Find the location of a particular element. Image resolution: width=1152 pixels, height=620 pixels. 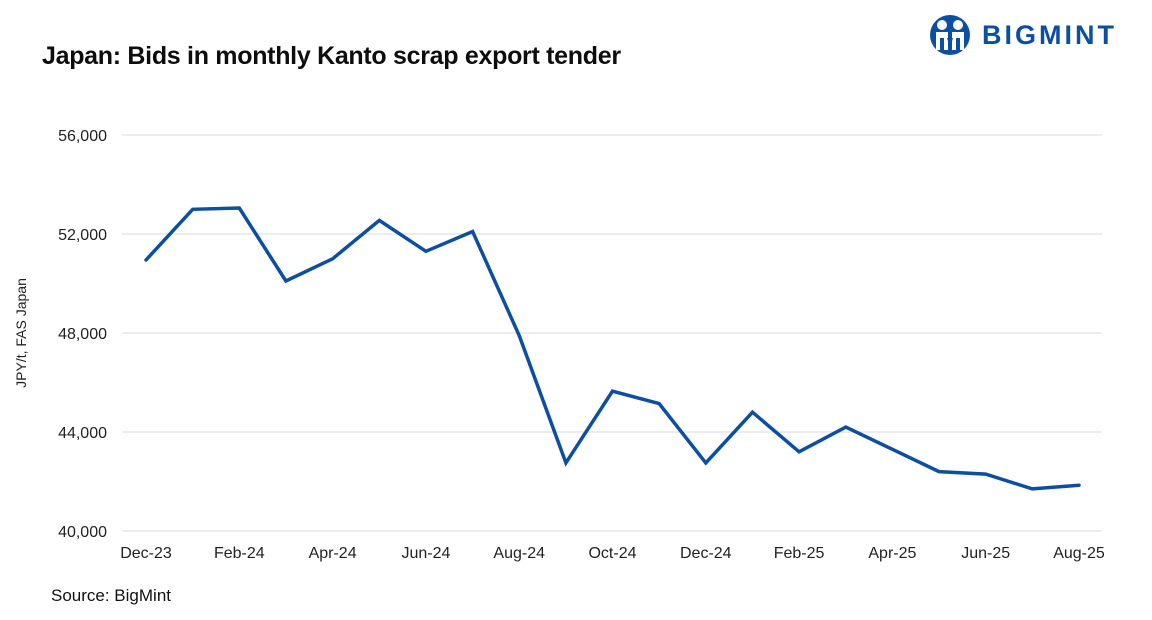

logo-text: BIGMINT is located at coordinates (1049, 34).